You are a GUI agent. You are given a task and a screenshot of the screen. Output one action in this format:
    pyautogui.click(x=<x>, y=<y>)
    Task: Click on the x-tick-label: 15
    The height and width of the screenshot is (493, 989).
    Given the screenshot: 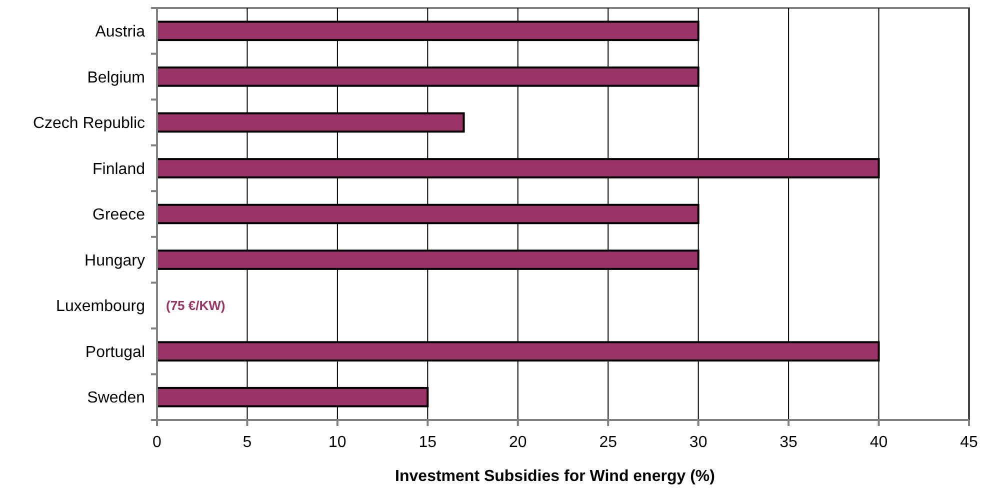 What is the action you would take?
    pyautogui.click(x=427, y=442)
    